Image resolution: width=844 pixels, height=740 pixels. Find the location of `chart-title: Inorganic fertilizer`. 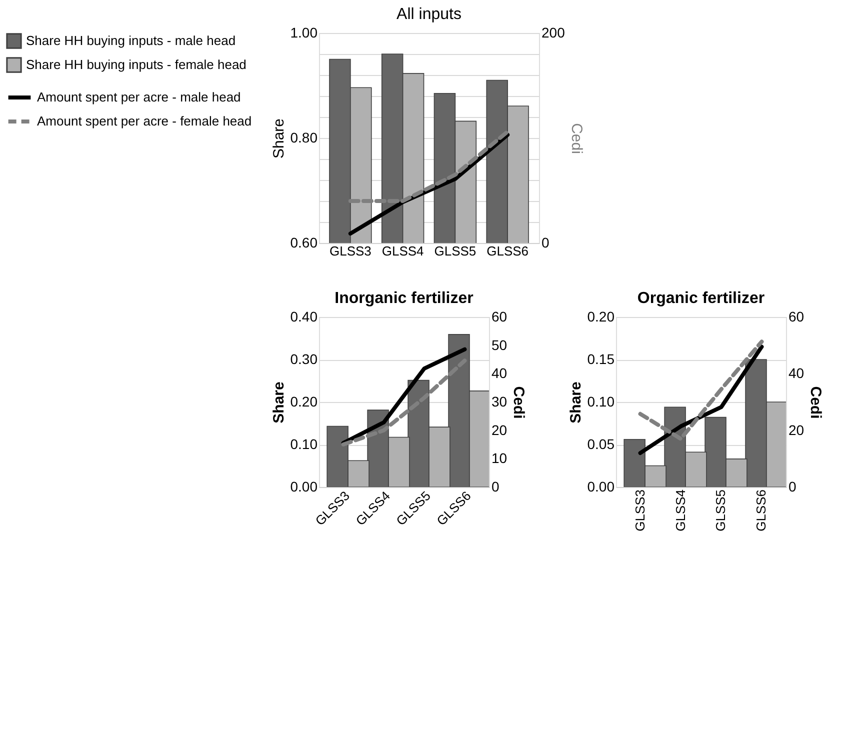

chart-title: Inorganic fertilizer is located at coordinates (404, 298).